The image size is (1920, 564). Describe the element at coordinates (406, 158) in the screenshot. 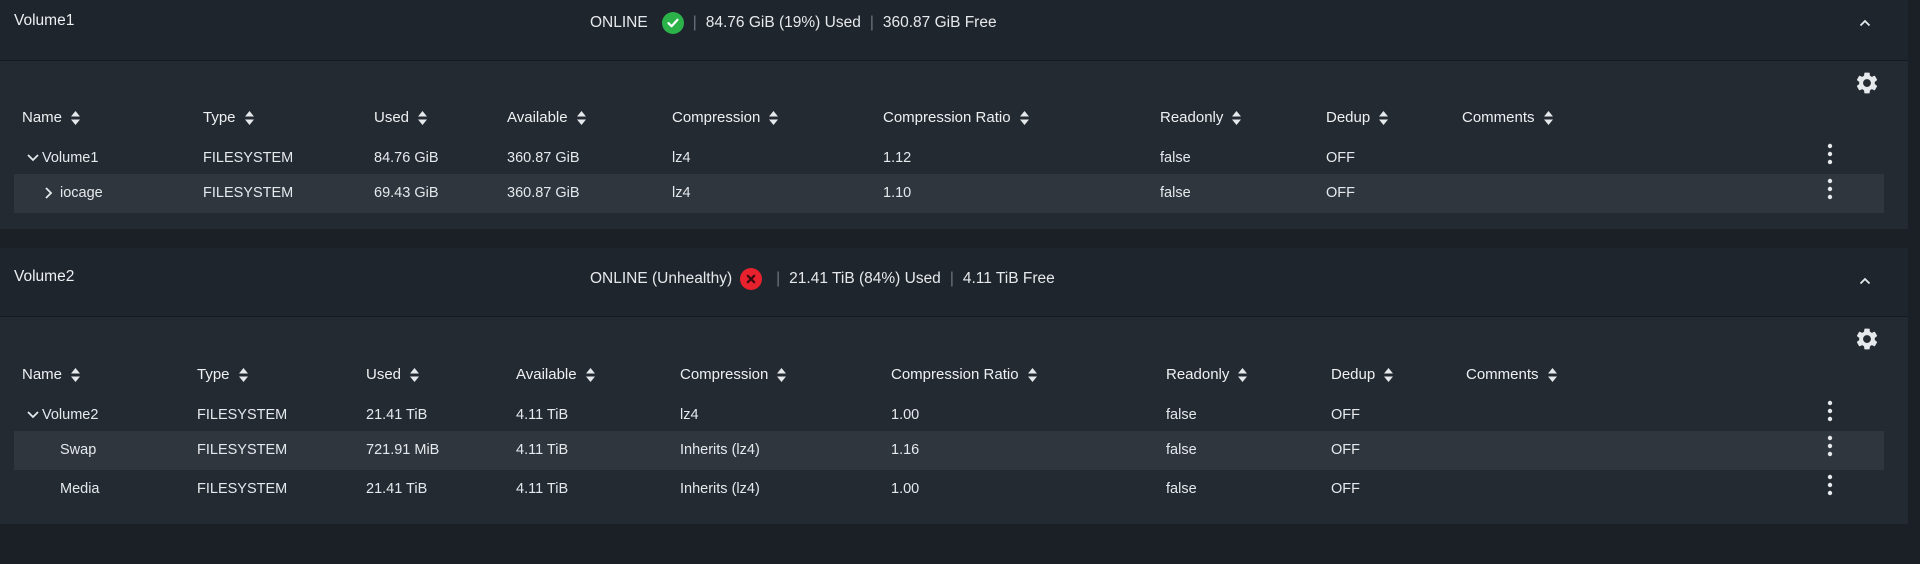

I see `cell-used: 84.76 GiB` at that location.